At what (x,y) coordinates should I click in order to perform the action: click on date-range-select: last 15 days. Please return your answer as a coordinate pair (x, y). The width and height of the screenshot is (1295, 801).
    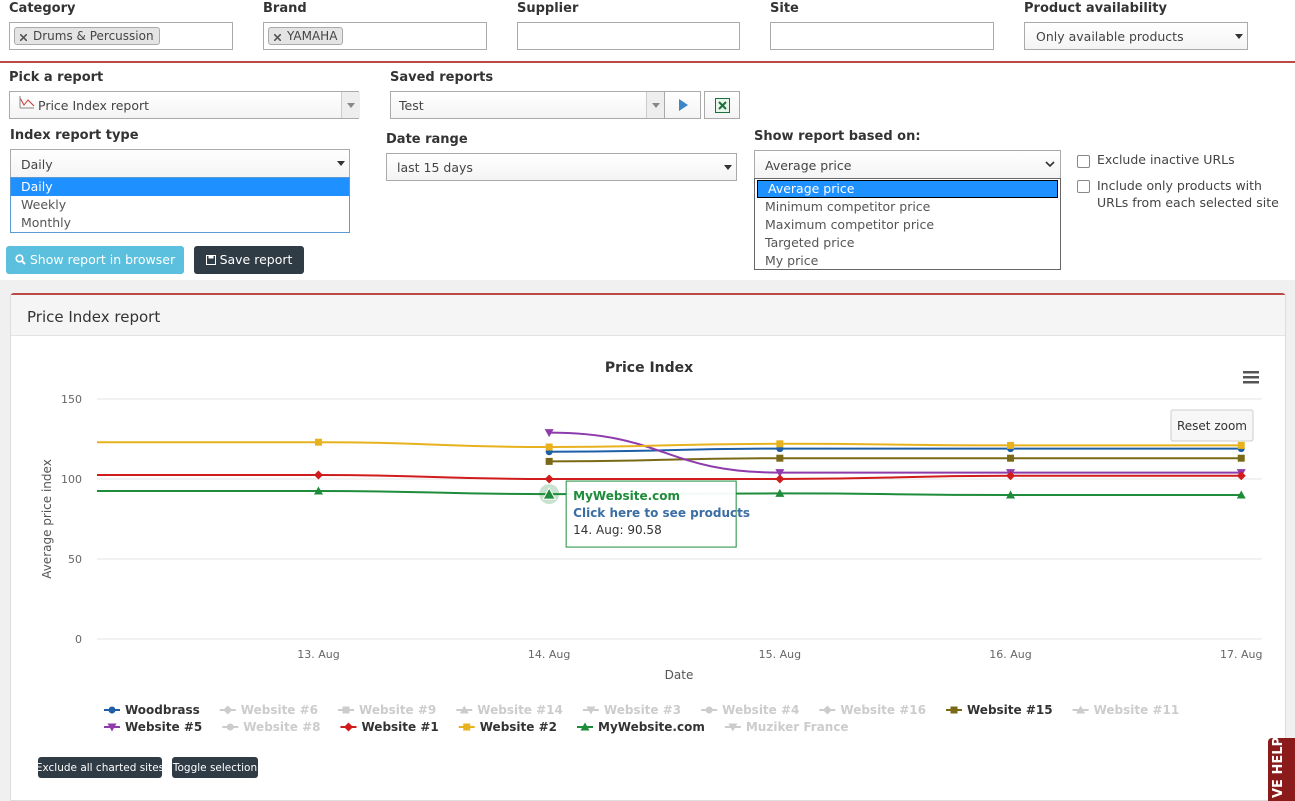
    Looking at the image, I should click on (561, 167).